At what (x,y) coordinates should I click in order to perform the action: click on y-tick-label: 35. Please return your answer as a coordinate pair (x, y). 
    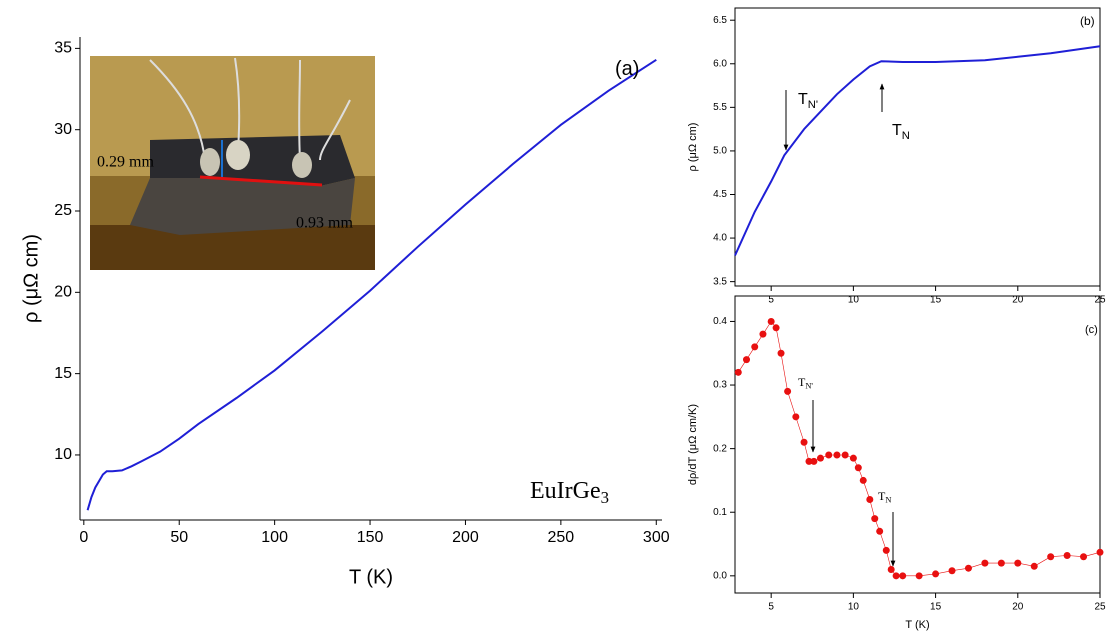
    Looking at the image, I should click on (63, 48).